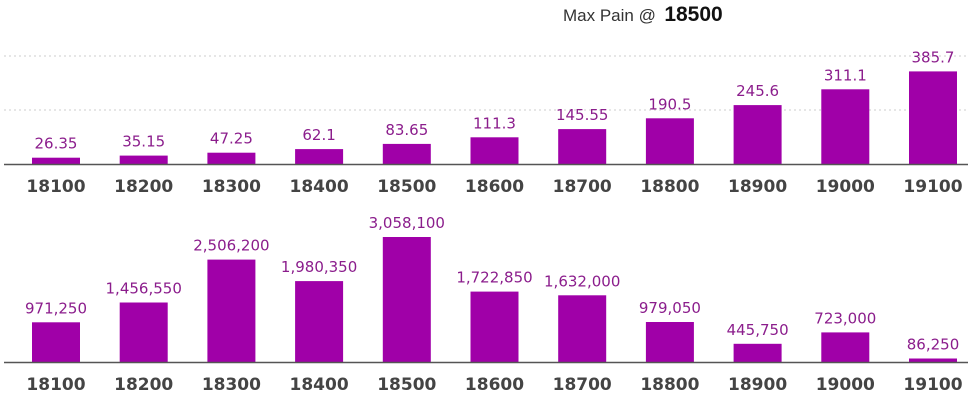 The height and width of the screenshot is (403, 977). I want to click on bar-value-label: 1,980,350, so click(319, 267).